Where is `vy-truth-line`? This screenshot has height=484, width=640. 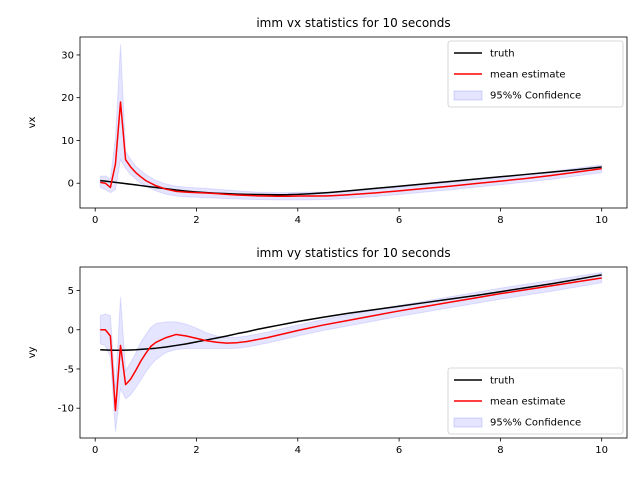 vy-truth-line is located at coordinates (351, 313).